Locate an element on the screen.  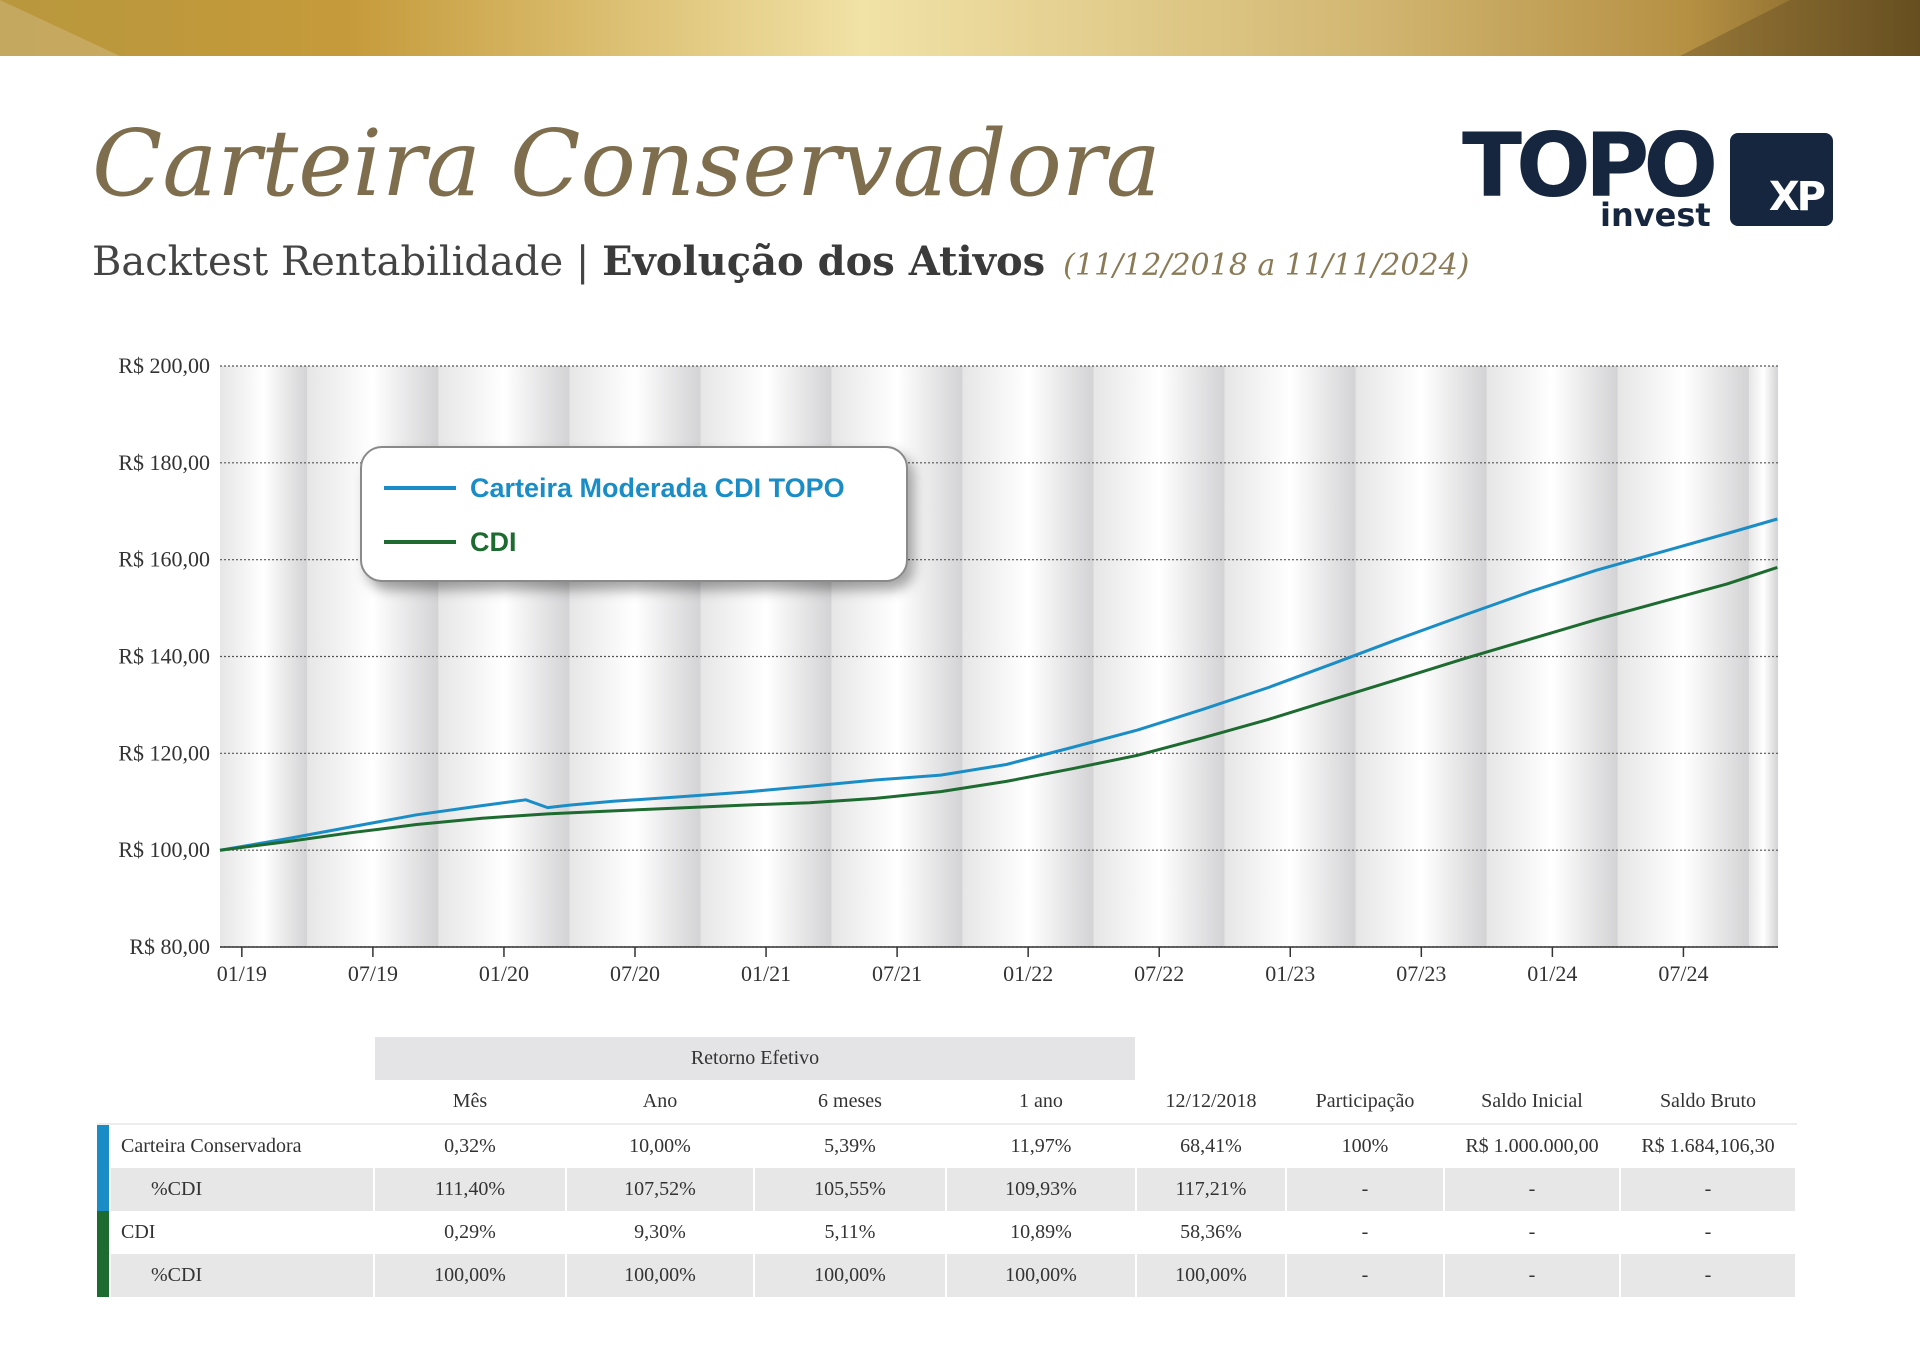
topo-logo-sub: invest is located at coordinates (1655, 215).